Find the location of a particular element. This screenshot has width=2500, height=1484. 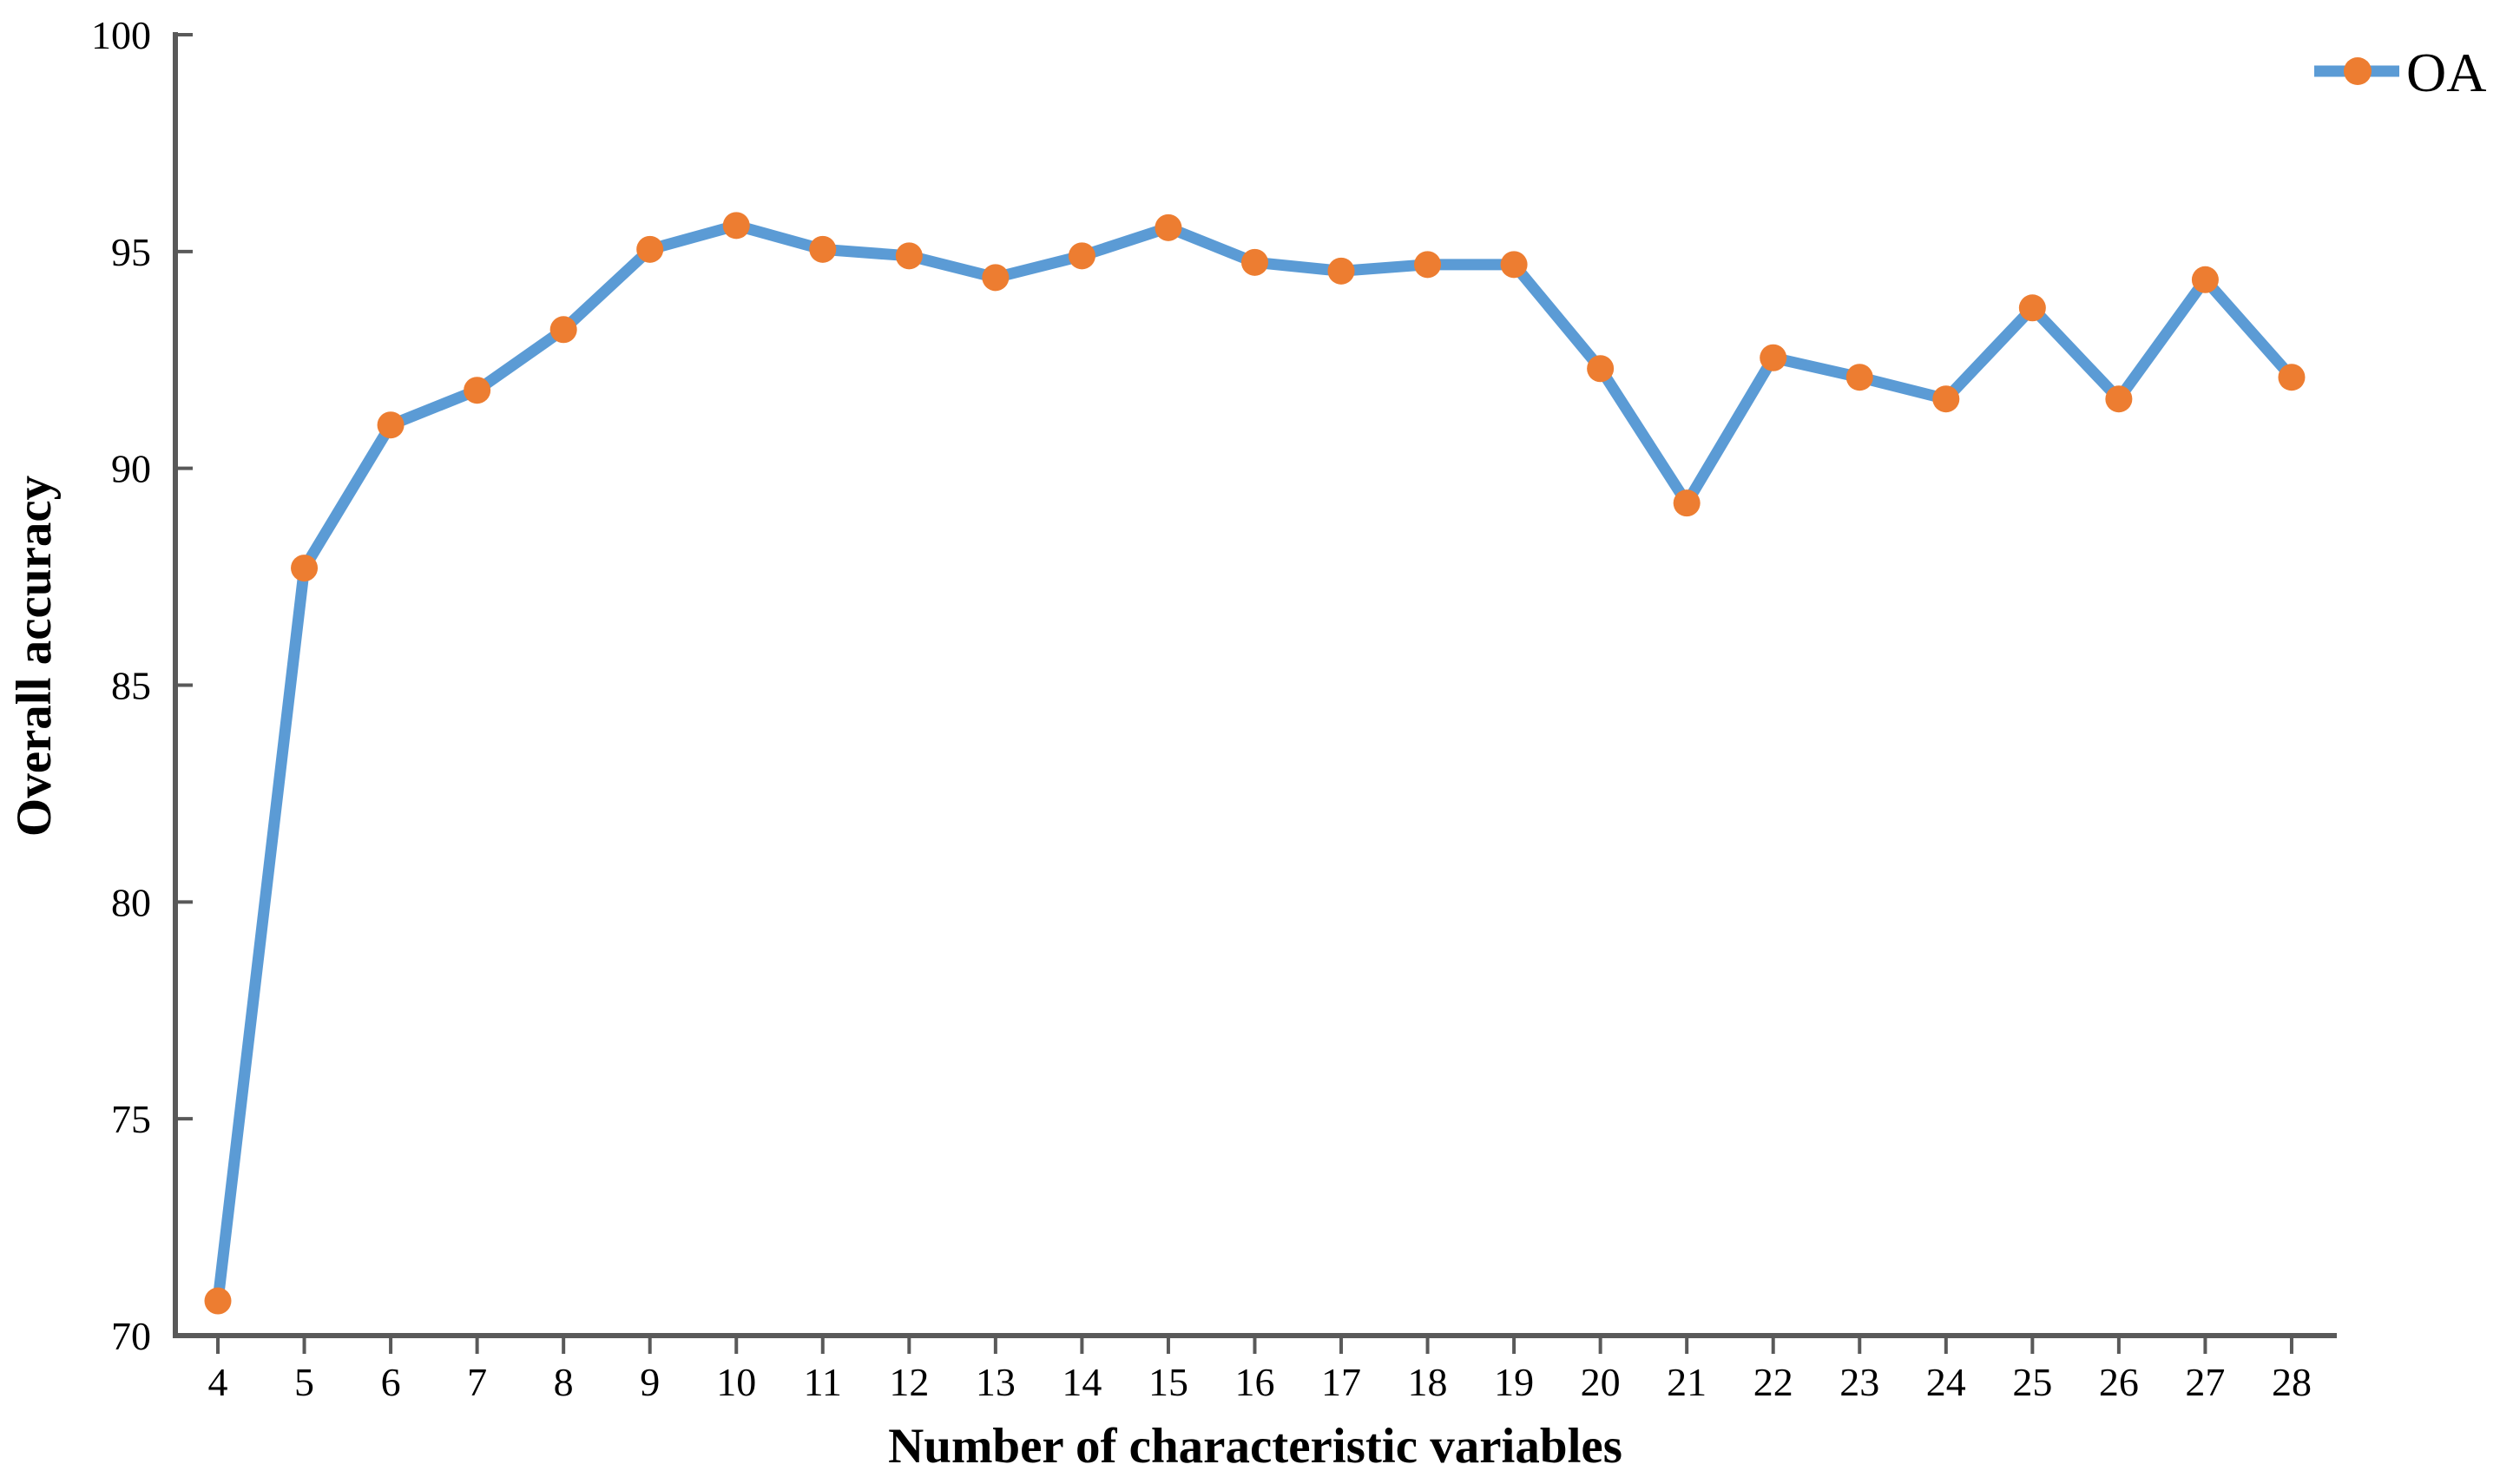

x-tick-label: 28 is located at coordinates (2292, 1382).